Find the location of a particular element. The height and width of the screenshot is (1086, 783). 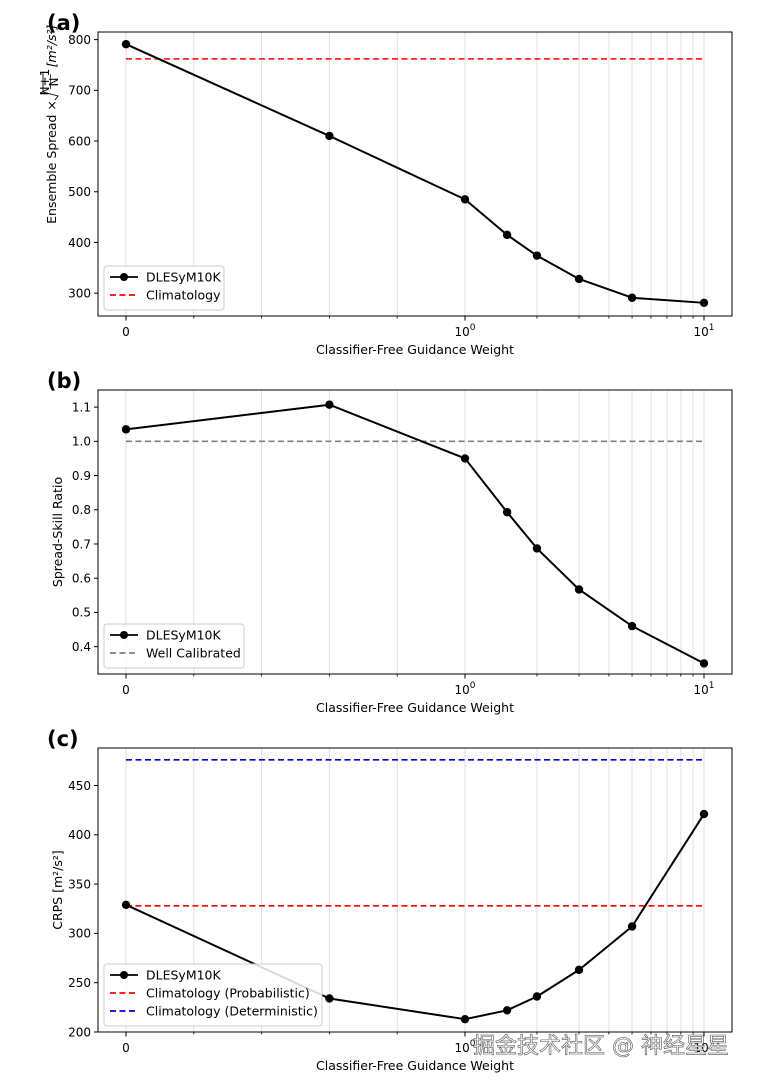

sqrt-fraction: N+1N is located at coordinates (49, 85).